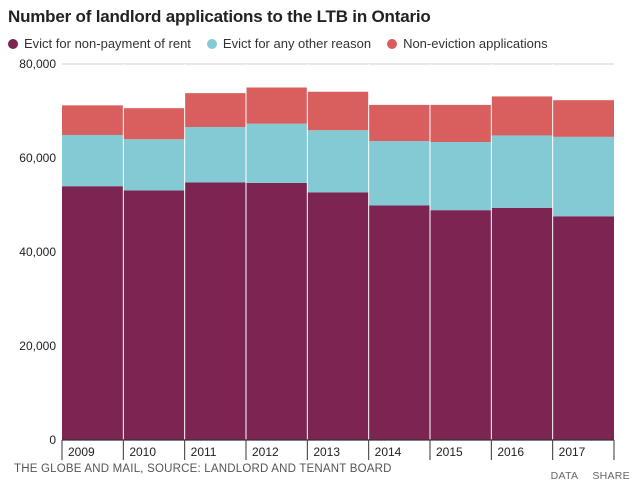 This screenshot has width=640, height=491. Describe the element at coordinates (583, 328) in the screenshot. I see `bar-nonpayment-2017` at that location.